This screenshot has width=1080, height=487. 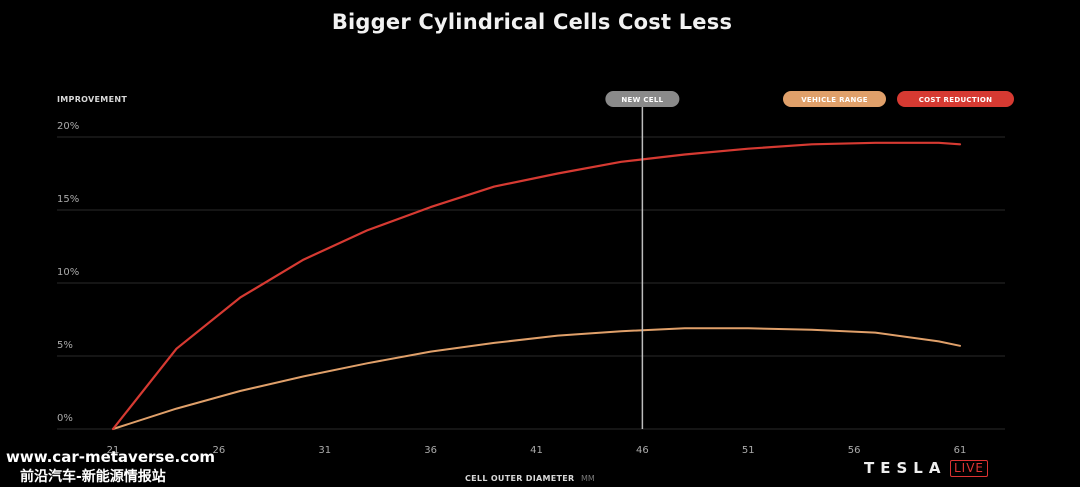 I want to click on legend-label-vehicle-range: VEHICLE RANGE, so click(x=834, y=100).